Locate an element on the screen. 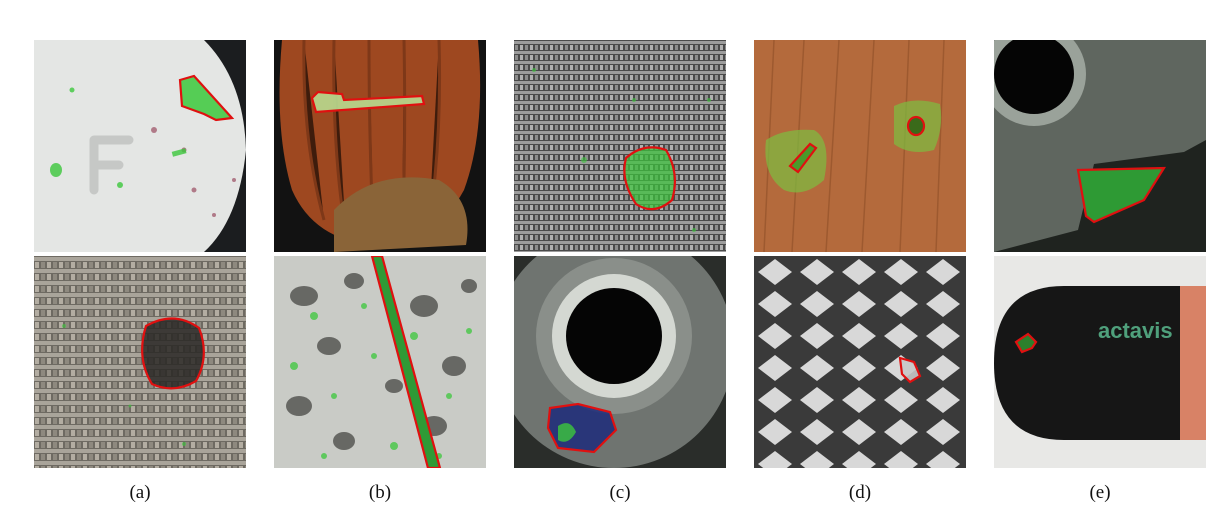 Image resolution: width=1226 pixels, height=518 pixels. tile-b-bottom-tile is located at coordinates (380, 362).